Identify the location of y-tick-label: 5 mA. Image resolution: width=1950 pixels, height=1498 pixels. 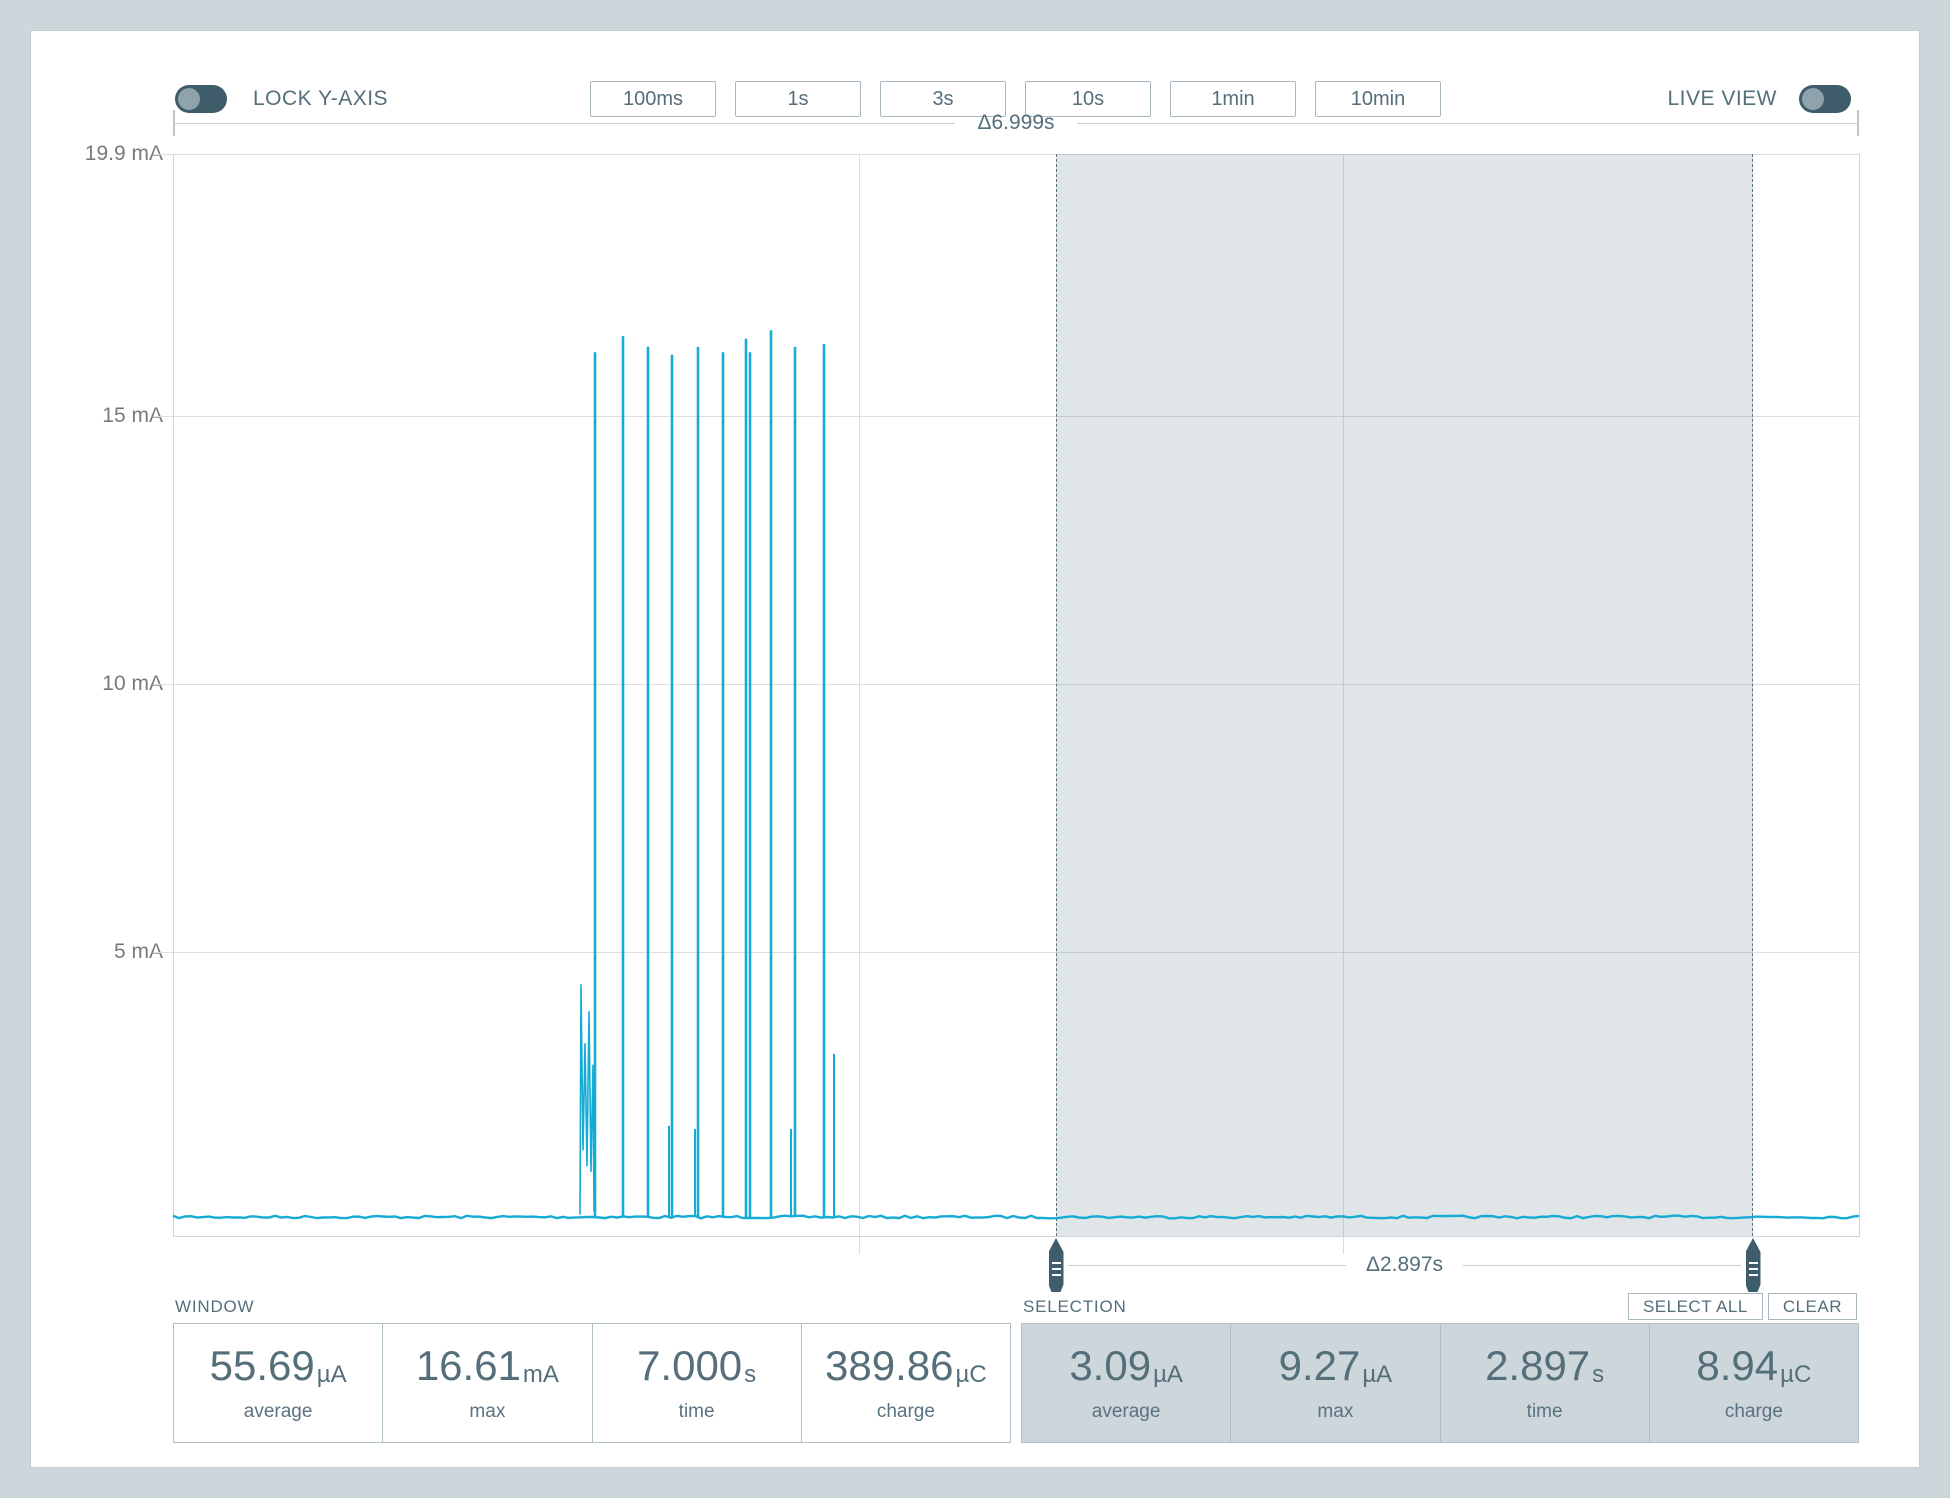
(138, 952).